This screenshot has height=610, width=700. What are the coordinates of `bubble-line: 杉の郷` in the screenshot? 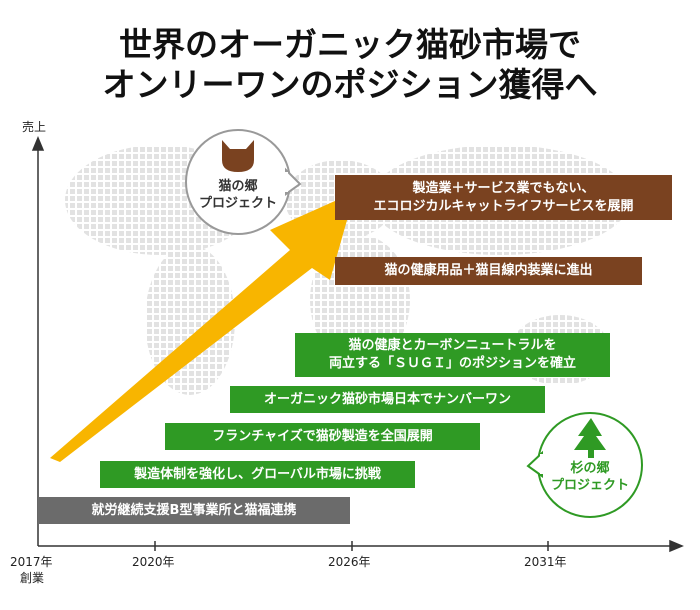 It's located at (590, 468).